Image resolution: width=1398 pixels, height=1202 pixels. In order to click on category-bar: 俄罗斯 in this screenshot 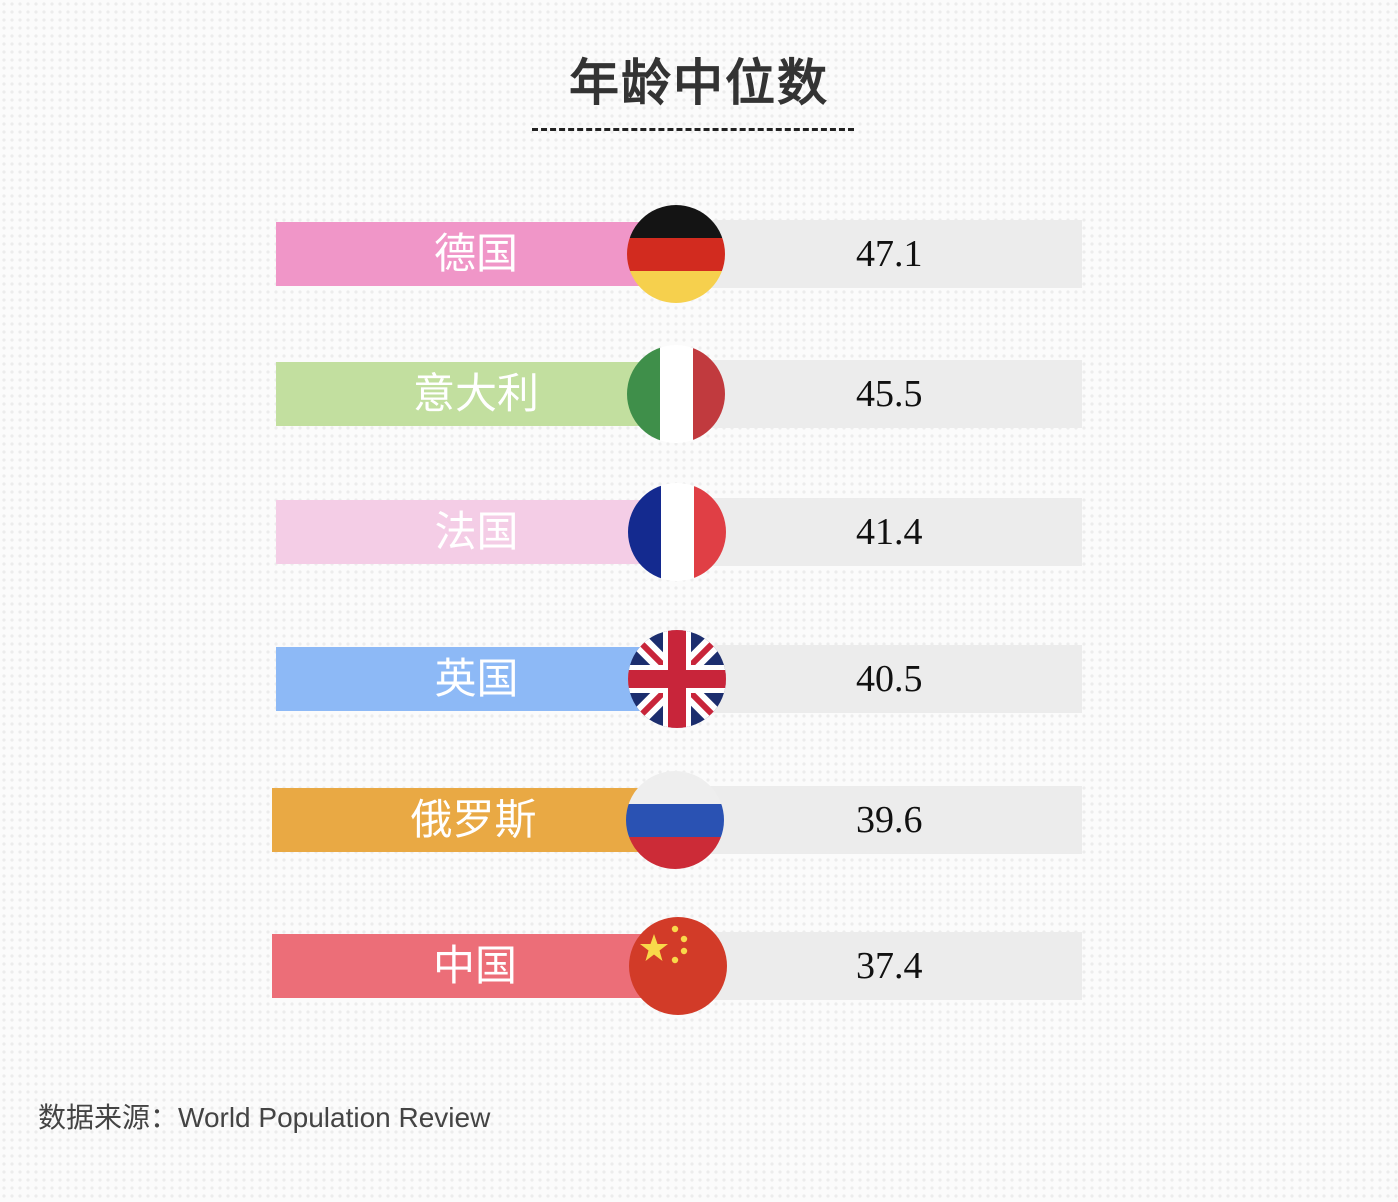, I will do `click(473, 820)`.